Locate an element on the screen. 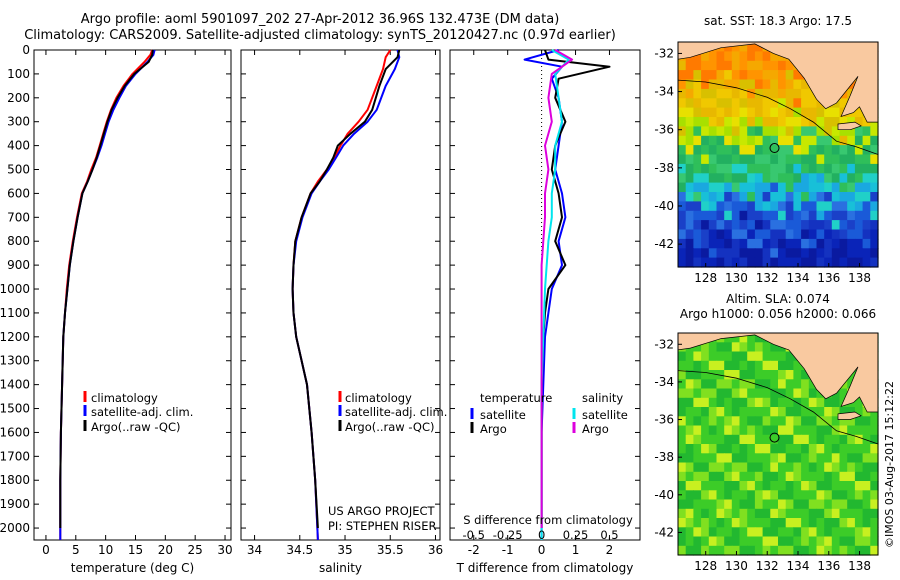 This screenshot has width=900, height=580. y-tick-label: 1800 is located at coordinates (15, 480).